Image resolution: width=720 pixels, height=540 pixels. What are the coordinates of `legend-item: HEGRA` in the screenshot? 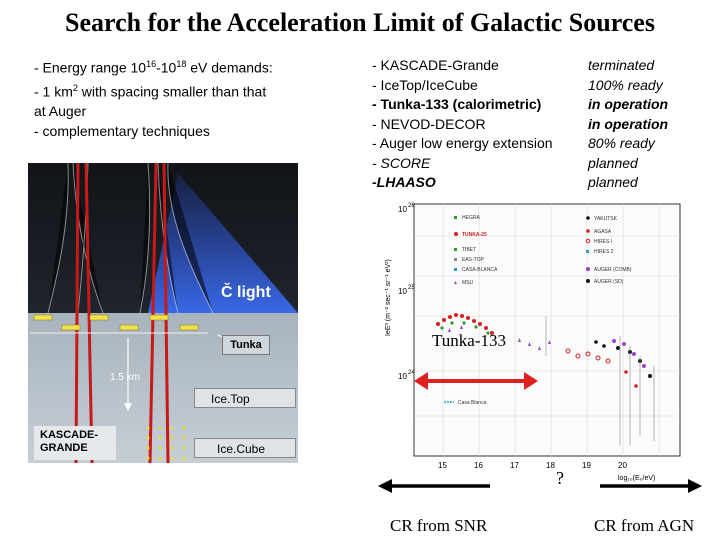 It's located at (471, 218).